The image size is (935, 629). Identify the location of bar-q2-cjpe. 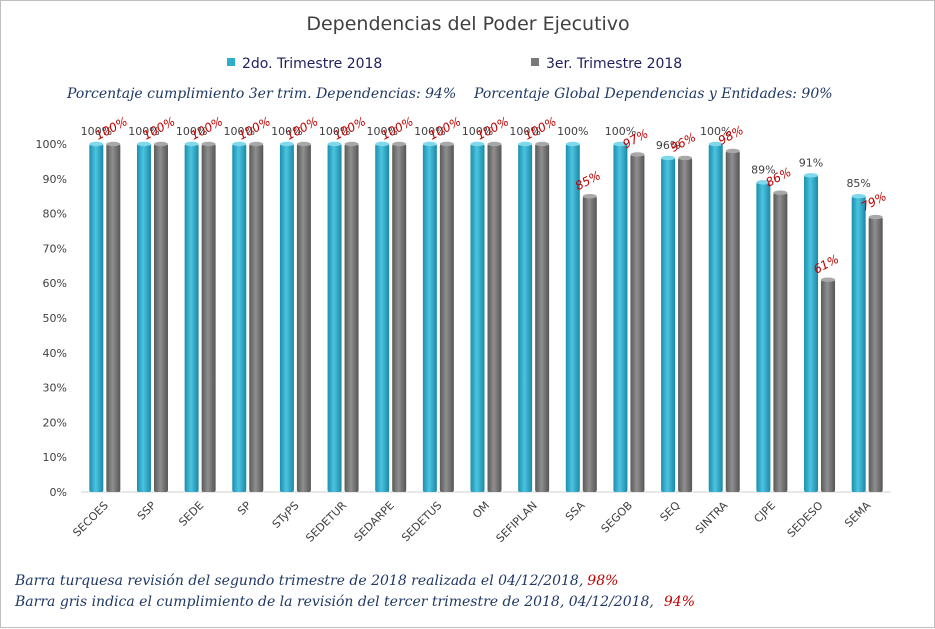
(763, 337).